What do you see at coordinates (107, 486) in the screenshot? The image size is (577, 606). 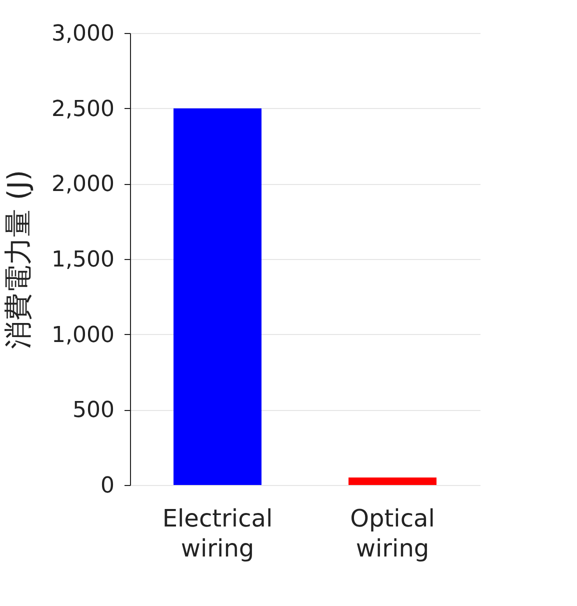 I see `y-tick-label: 0` at bounding box center [107, 486].